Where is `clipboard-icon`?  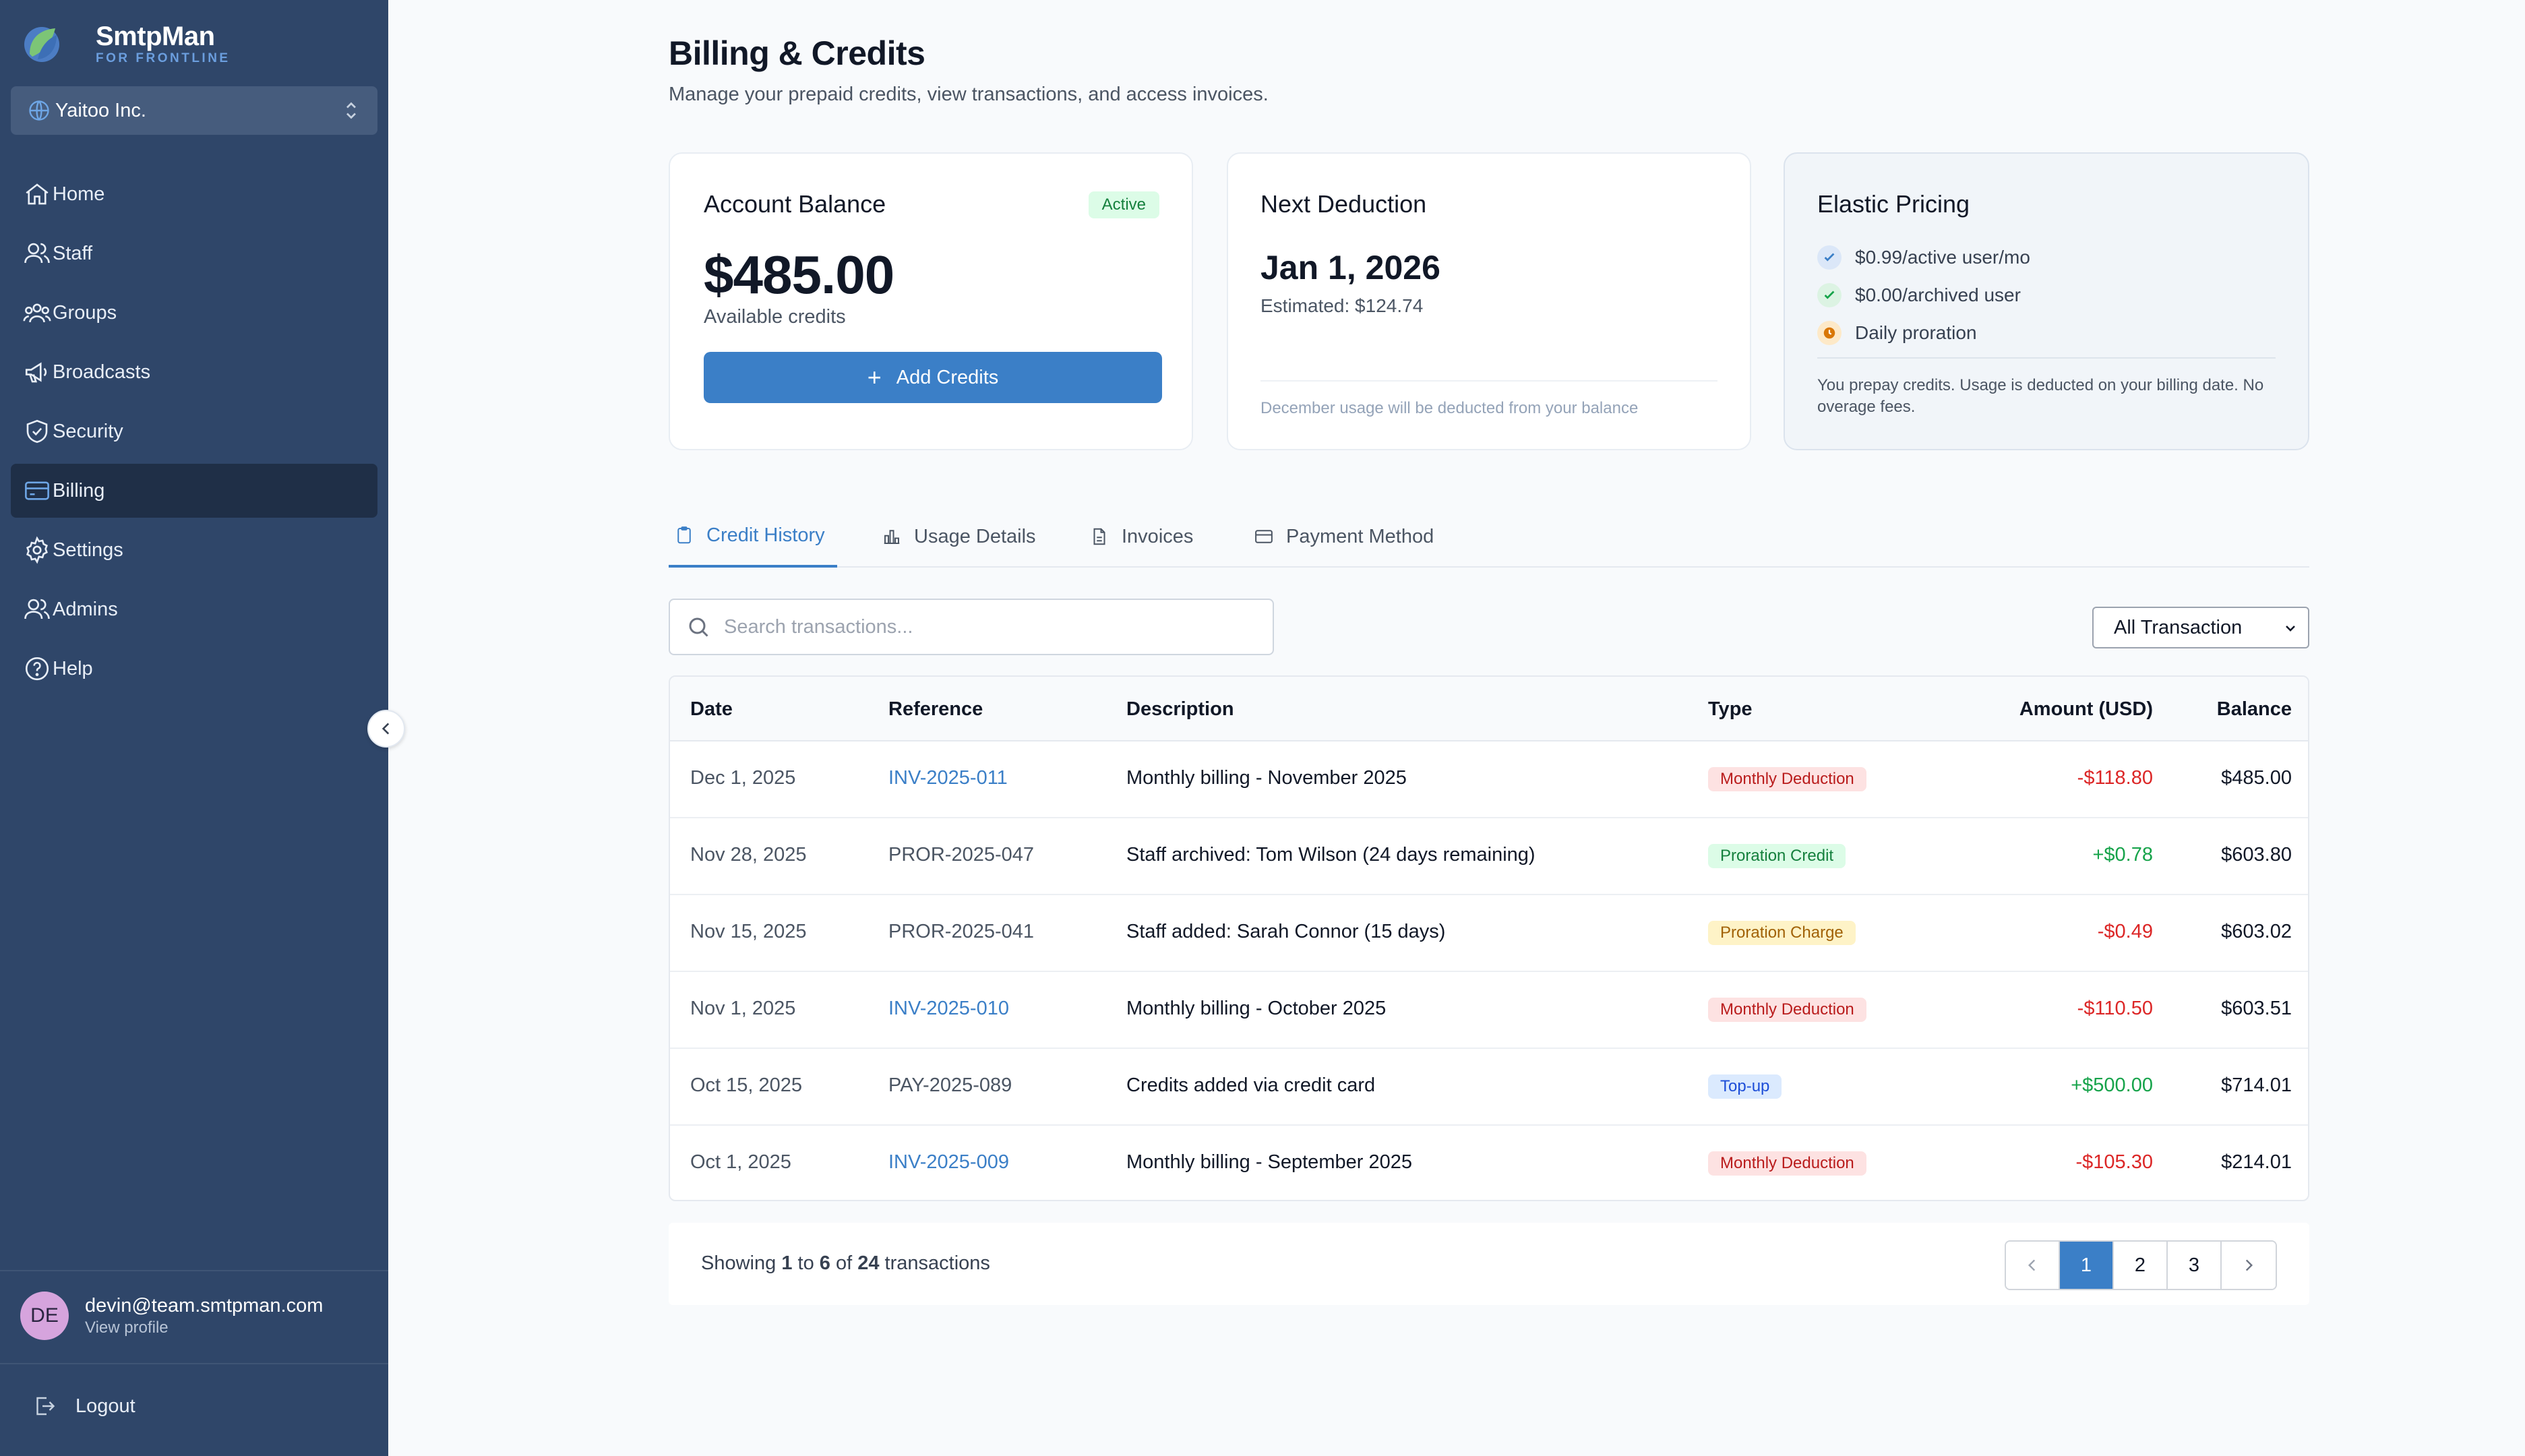
clipboard-icon is located at coordinates (684, 535).